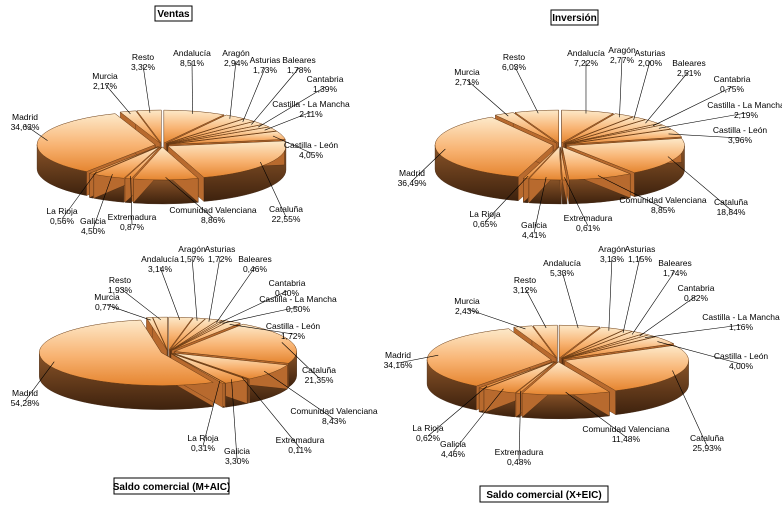 This screenshot has width=782, height=513. Describe the element at coordinates (265, 70) in the screenshot. I see `slice-label-value: 1,73%` at that location.